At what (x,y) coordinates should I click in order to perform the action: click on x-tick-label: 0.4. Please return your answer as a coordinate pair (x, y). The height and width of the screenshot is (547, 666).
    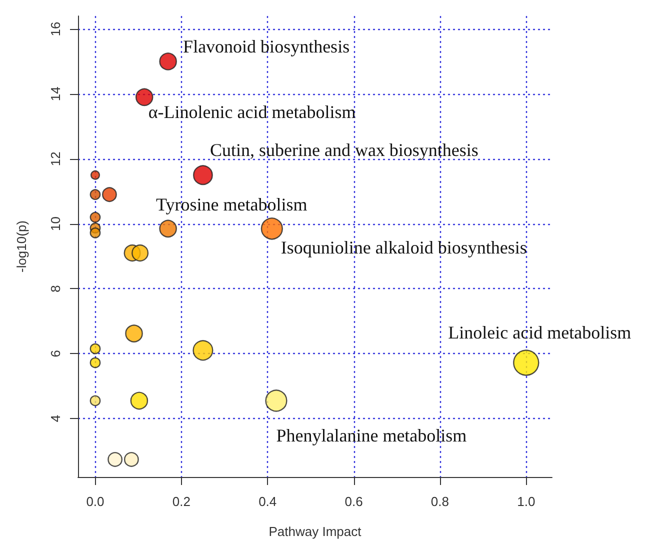
    Looking at the image, I should click on (267, 501).